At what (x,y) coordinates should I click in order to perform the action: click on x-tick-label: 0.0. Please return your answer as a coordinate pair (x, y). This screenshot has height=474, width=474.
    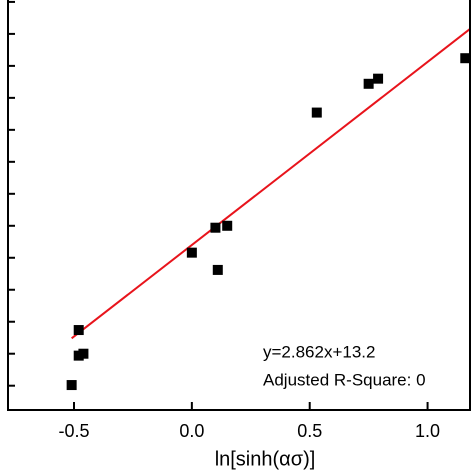
    Looking at the image, I should click on (191, 431).